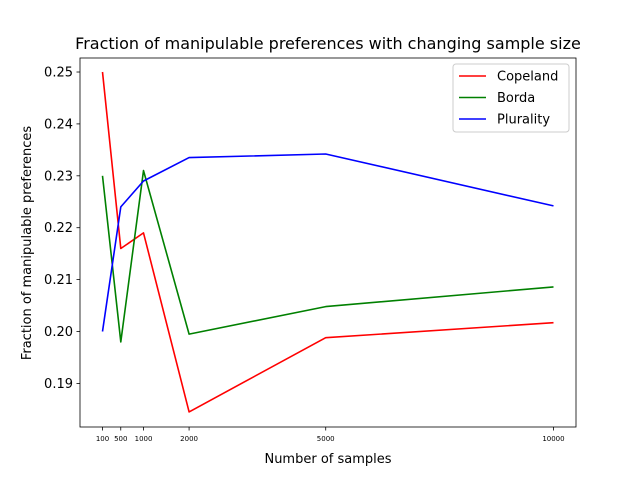  What do you see at coordinates (327, 459) in the screenshot?
I see `x-axis-label: Number of samples` at bounding box center [327, 459].